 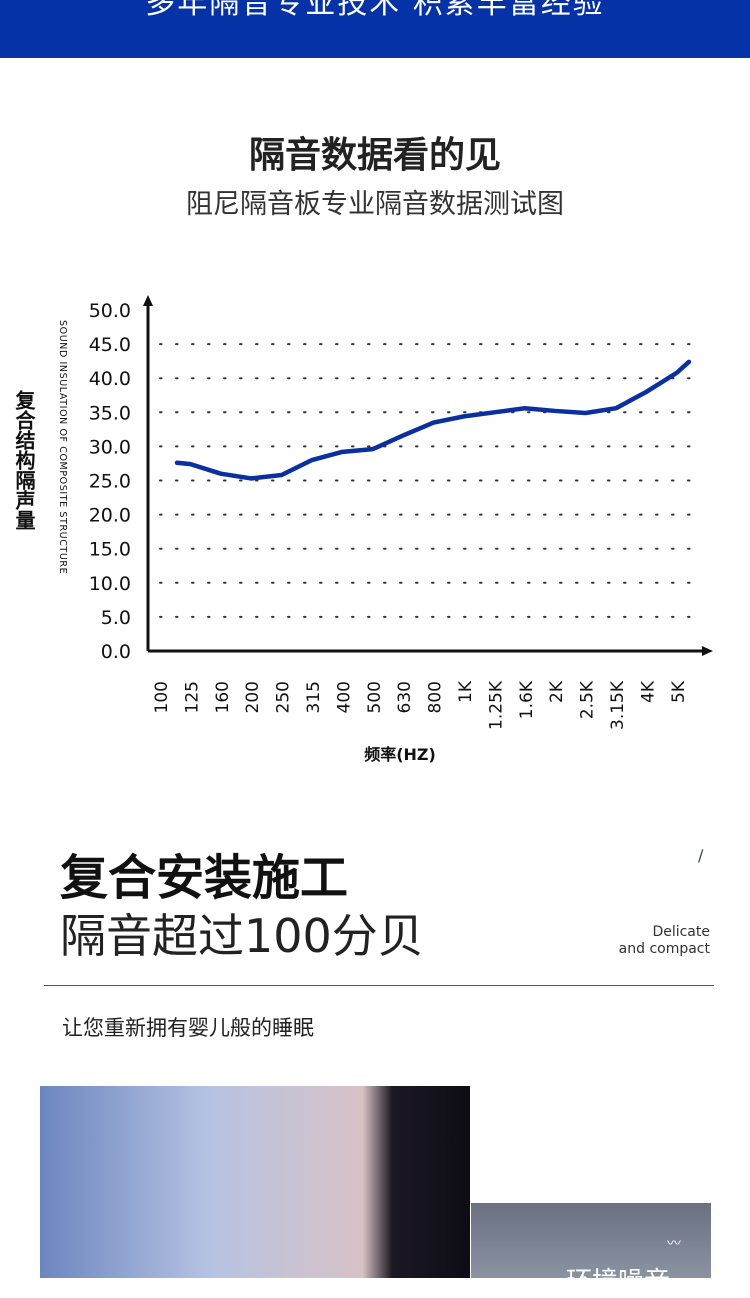 I want to click on x-tick-label: 2K, so click(x=557, y=691).